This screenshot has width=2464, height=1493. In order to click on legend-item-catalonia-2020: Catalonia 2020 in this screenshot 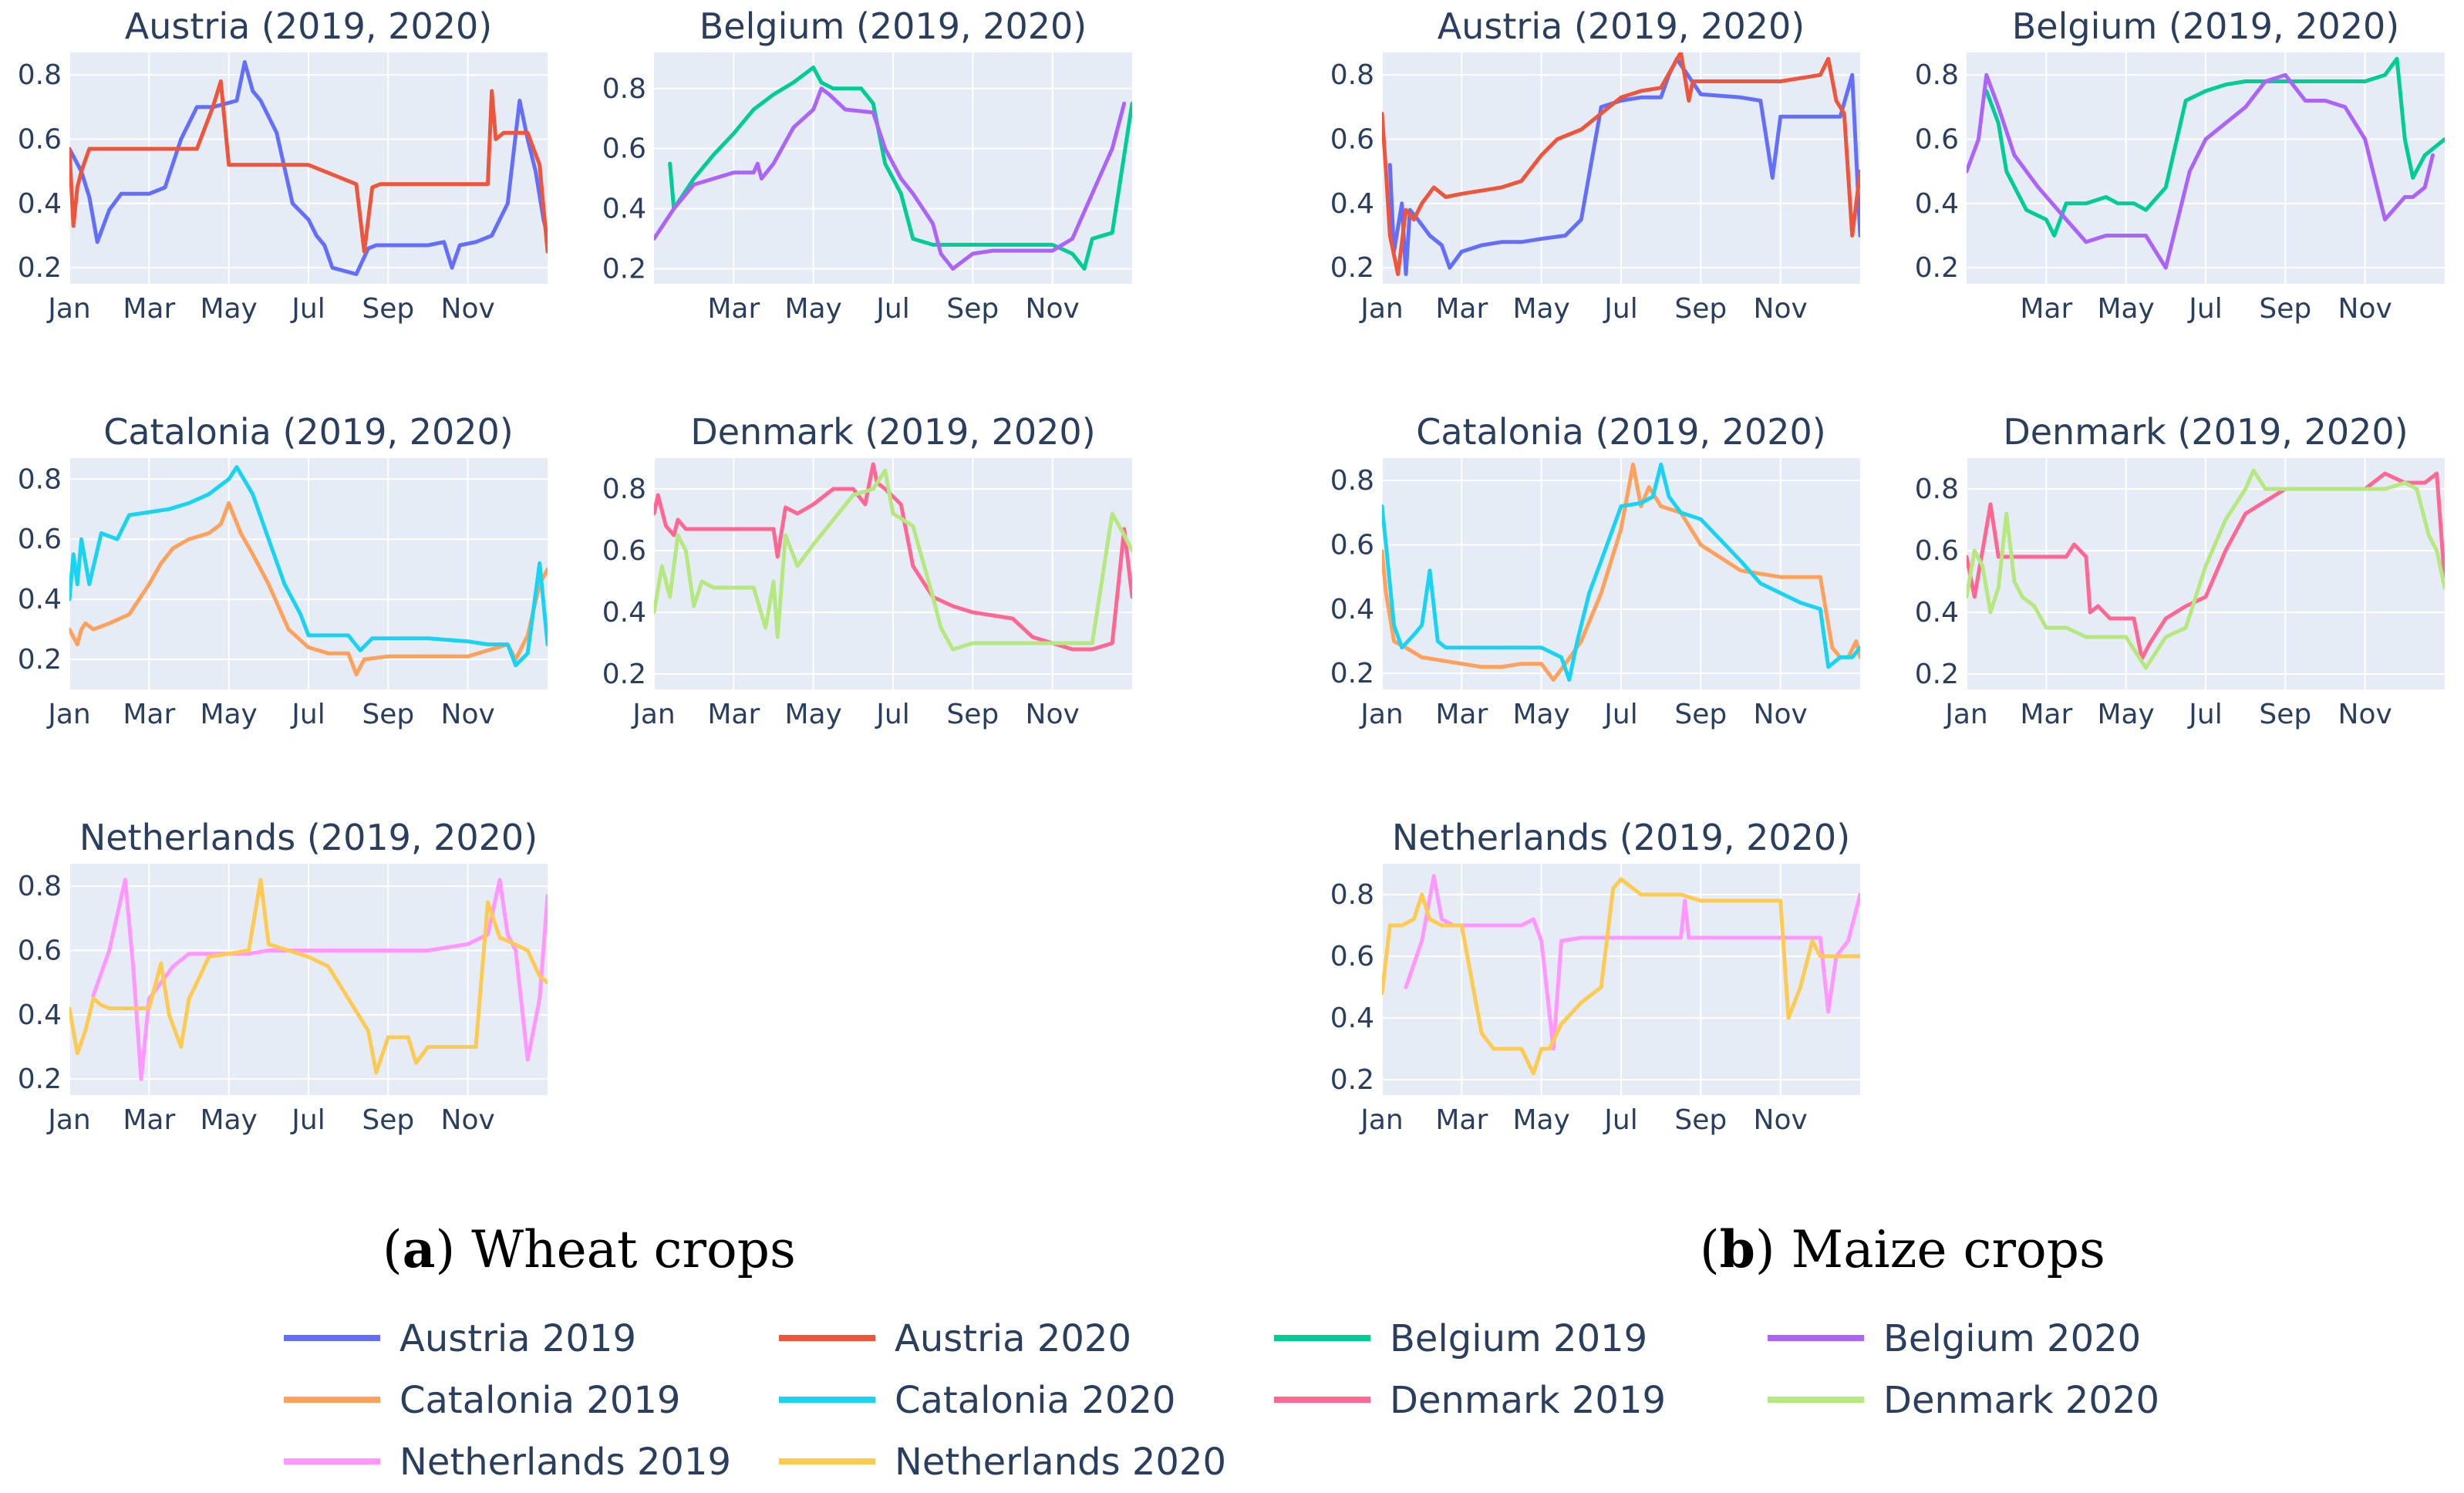, I will do `click(977, 1401)`.